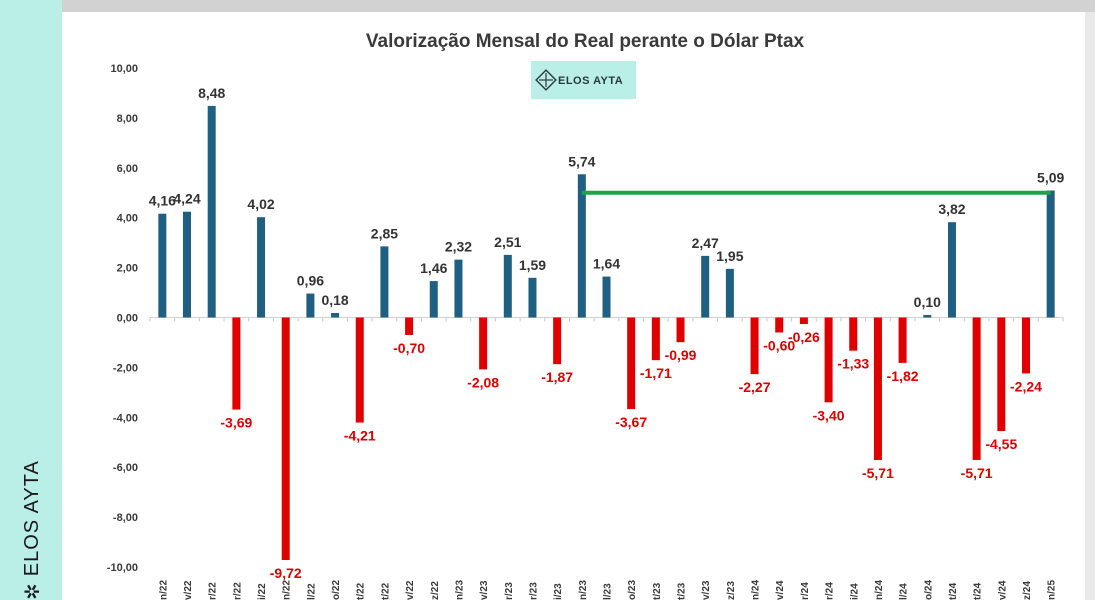 The height and width of the screenshot is (600, 1095). What do you see at coordinates (853, 364) in the screenshot?
I see `data-label: -1,33` at bounding box center [853, 364].